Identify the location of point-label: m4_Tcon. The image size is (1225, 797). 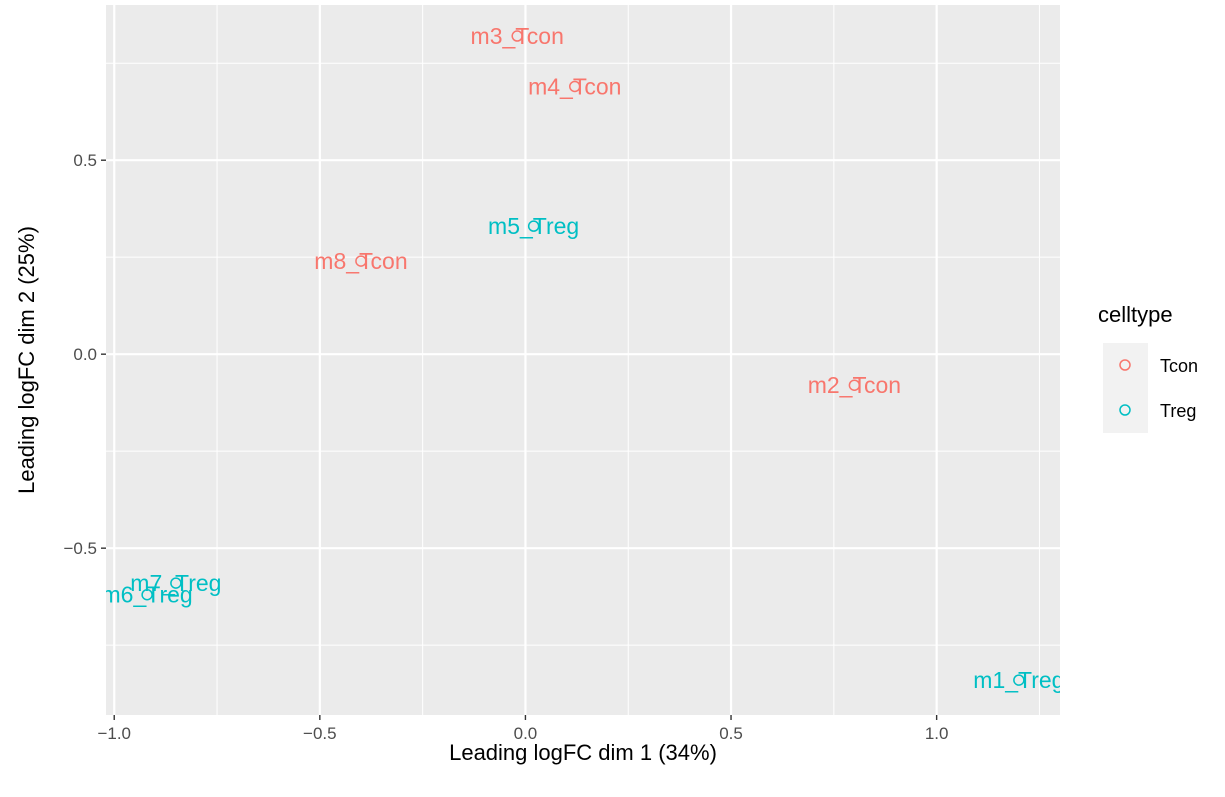
(574, 86).